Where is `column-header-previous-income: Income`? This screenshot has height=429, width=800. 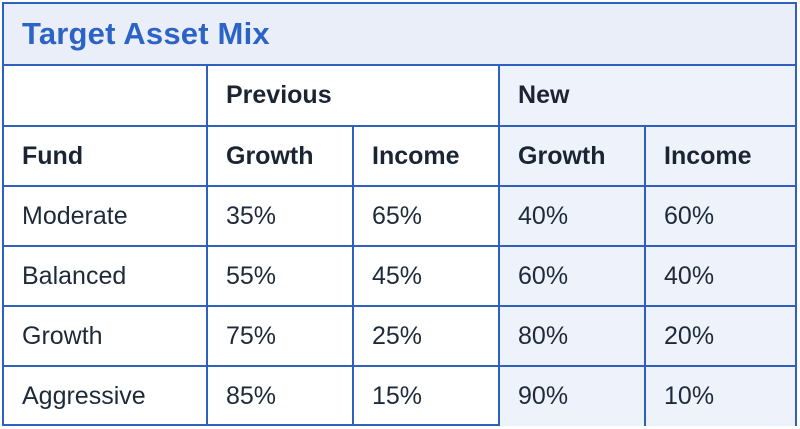
column-header-previous-income: Income is located at coordinates (427, 156).